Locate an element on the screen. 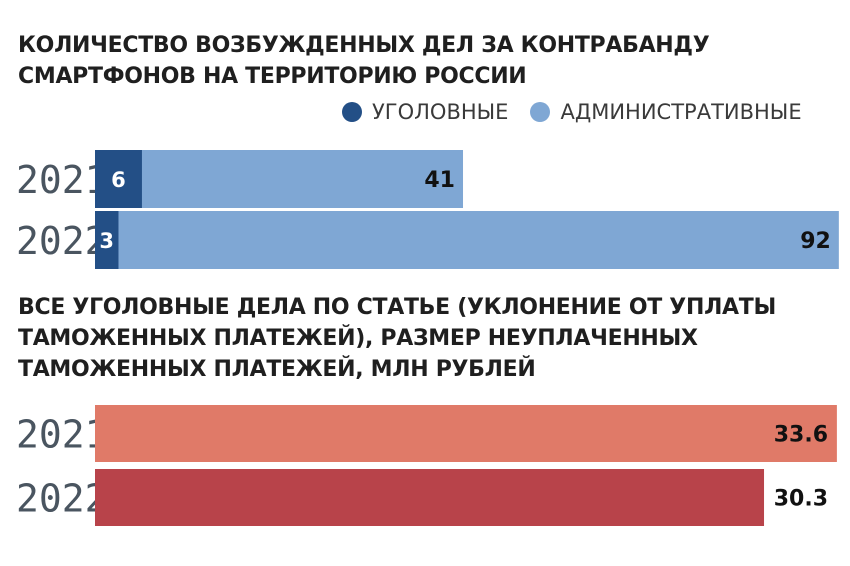 The image size is (850, 566). legend: УГОЛОВНЫЕ АДМИНИСТРАТИВНЫЕ is located at coordinates (583, 112).